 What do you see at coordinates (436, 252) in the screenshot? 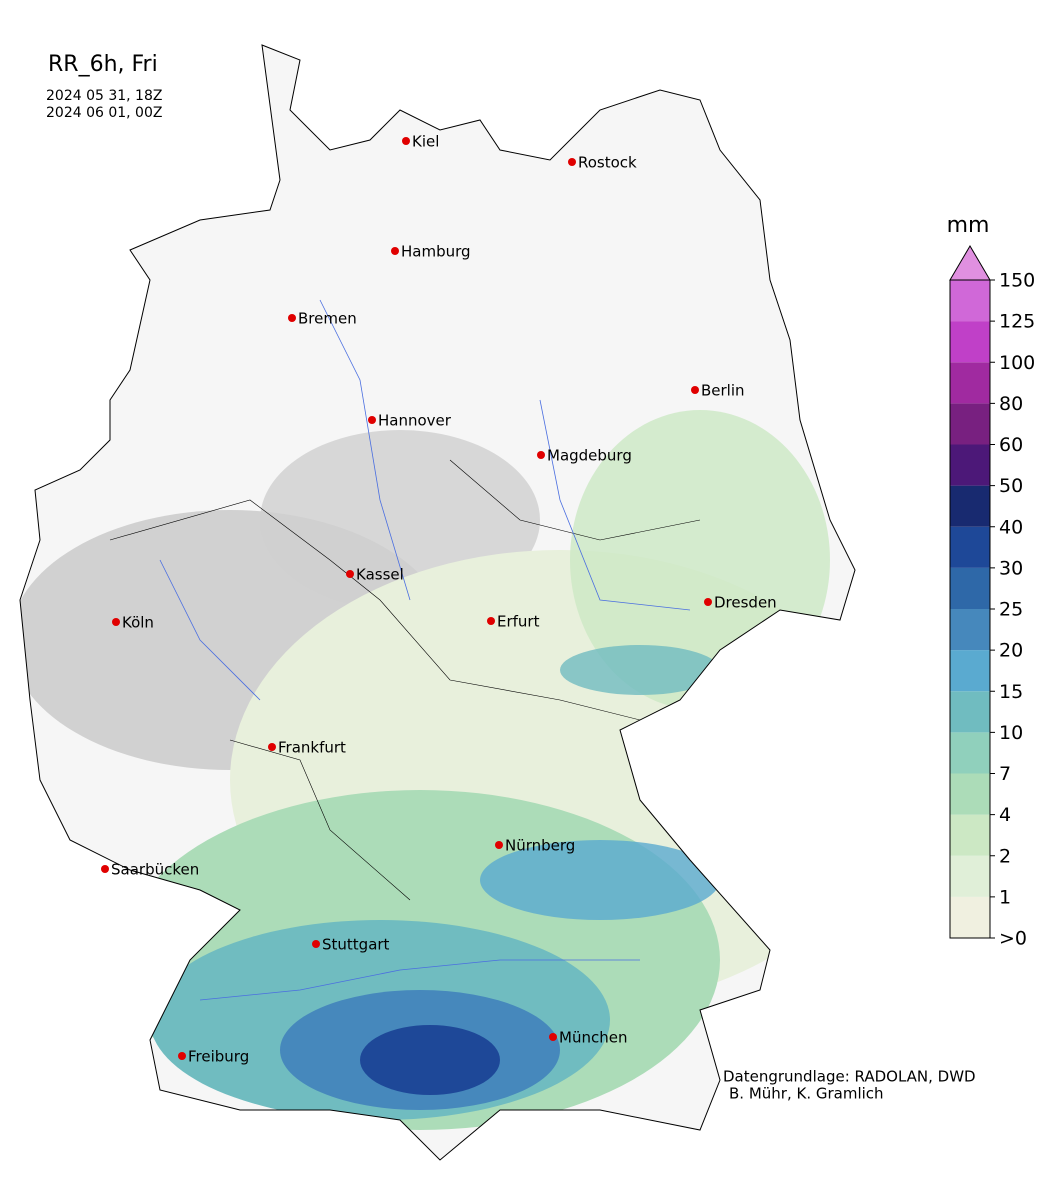
I see `city-label: Hamburg` at bounding box center [436, 252].